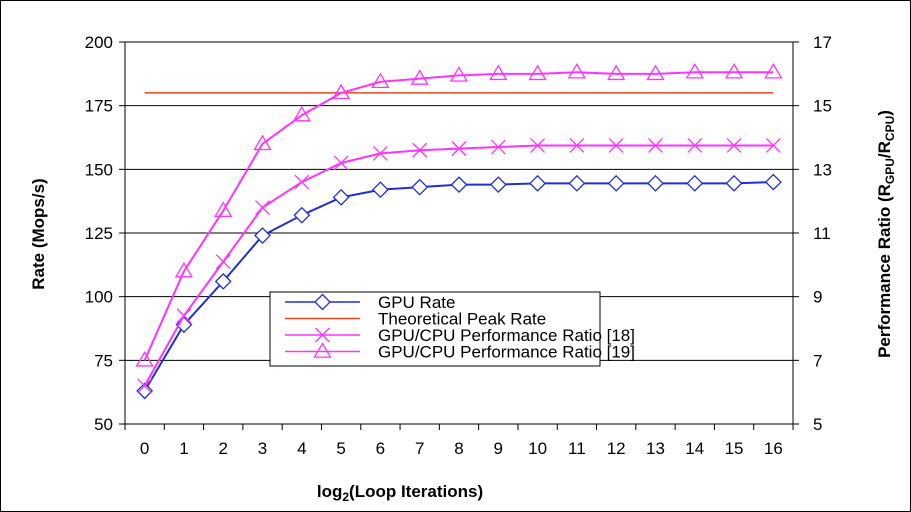 This screenshot has height=512, width=911. What do you see at coordinates (822, 169) in the screenshot?
I see `y2-tick-label: 13` at bounding box center [822, 169].